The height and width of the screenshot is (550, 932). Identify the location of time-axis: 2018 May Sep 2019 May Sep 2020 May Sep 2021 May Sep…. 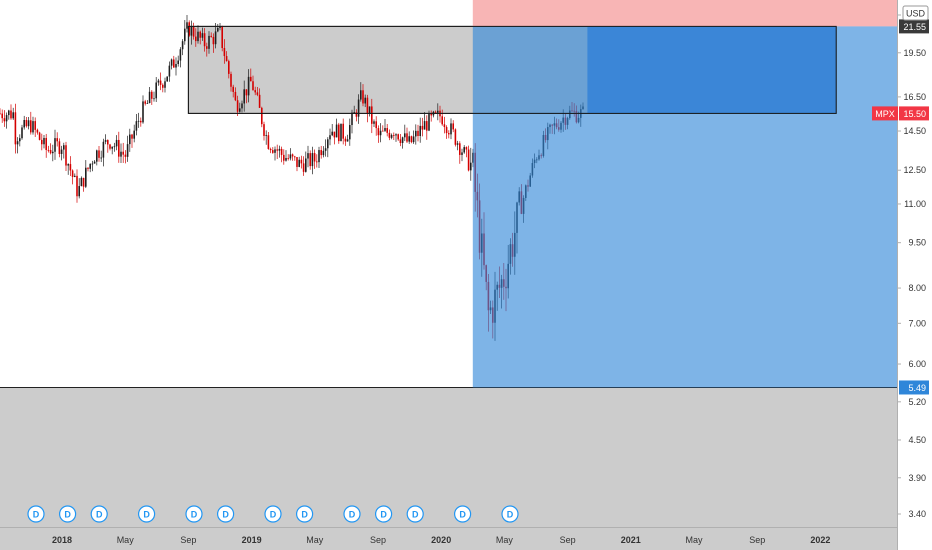
(448, 536).